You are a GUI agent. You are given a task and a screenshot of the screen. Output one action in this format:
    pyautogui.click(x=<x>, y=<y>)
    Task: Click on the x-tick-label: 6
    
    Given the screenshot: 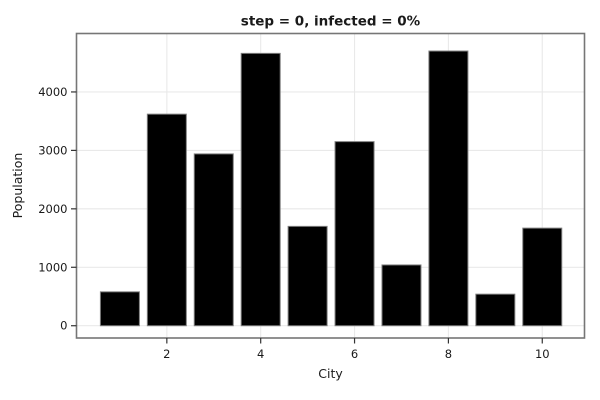 What is the action you would take?
    pyautogui.click(x=354, y=354)
    